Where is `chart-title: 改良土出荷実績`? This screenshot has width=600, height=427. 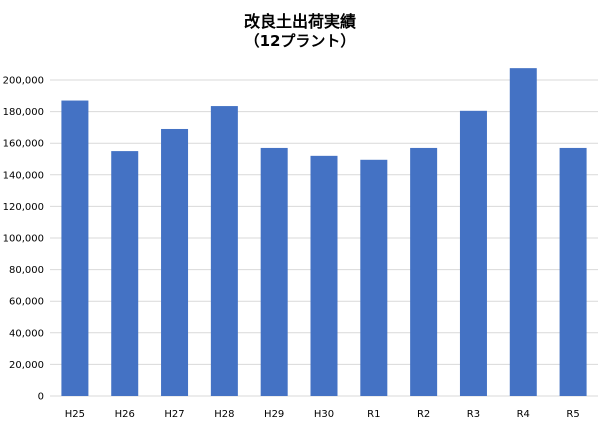
chart-title: 改良土出荷実績 is located at coordinates (299, 21).